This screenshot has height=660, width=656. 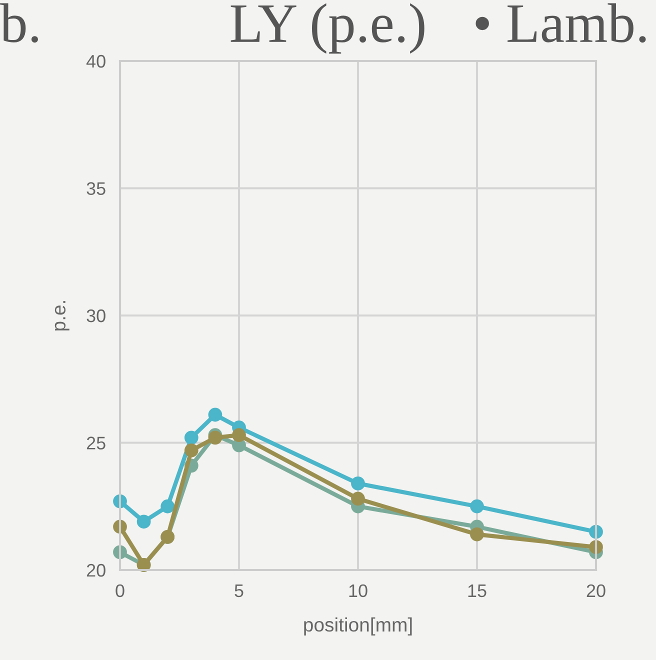 What do you see at coordinates (561, 23) in the screenshot?
I see `text: • Lamb.` at bounding box center [561, 23].